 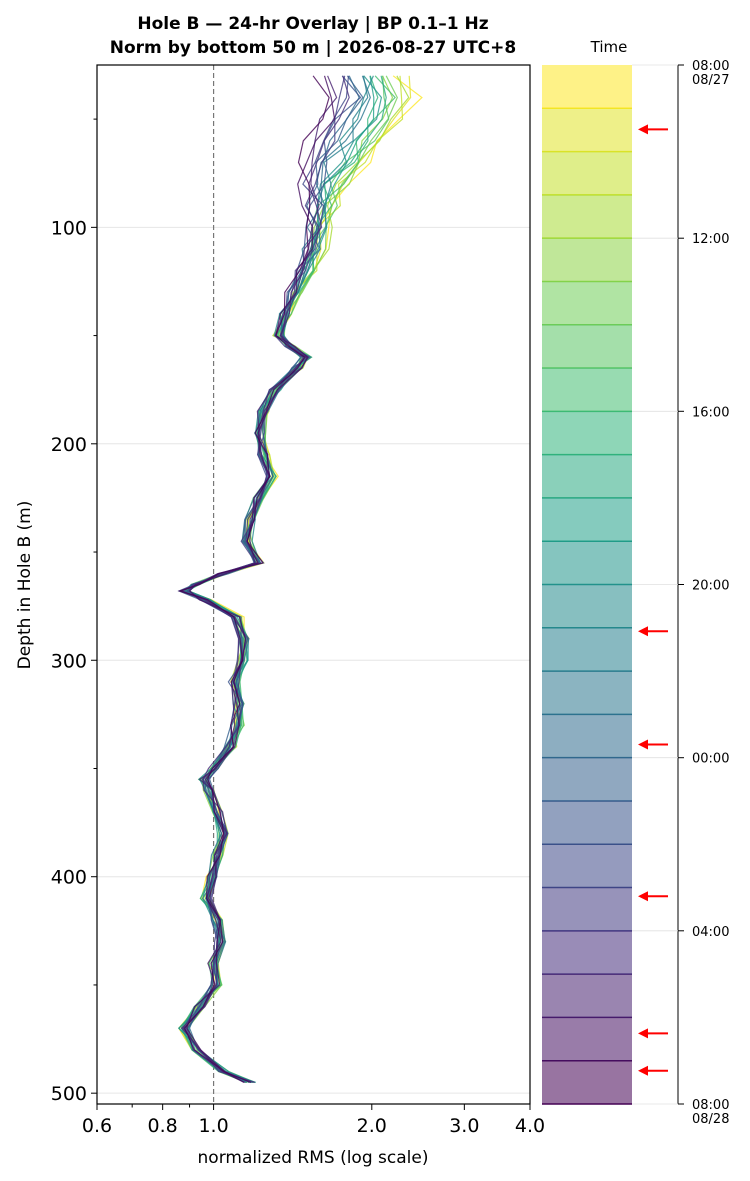 What do you see at coordinates (69, 1094) in the screenshot?
I see `y-tick-label: 500` at bounding box center [69, 1094].